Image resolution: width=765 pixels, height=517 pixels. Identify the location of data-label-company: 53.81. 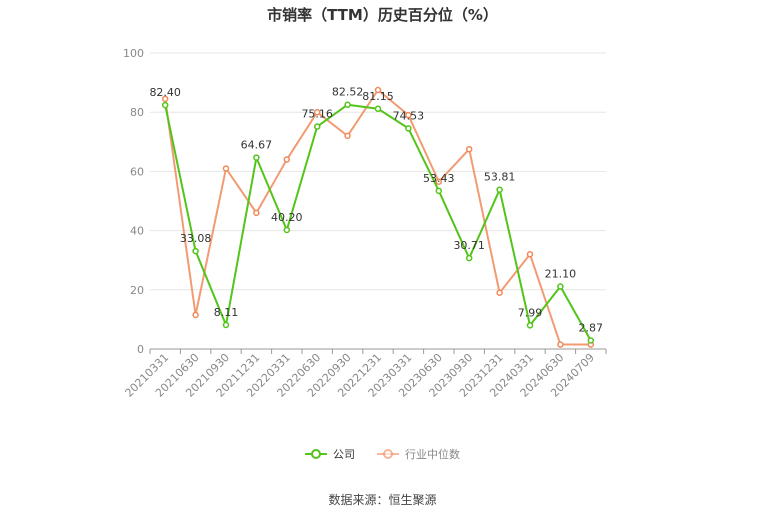
(500, 177).